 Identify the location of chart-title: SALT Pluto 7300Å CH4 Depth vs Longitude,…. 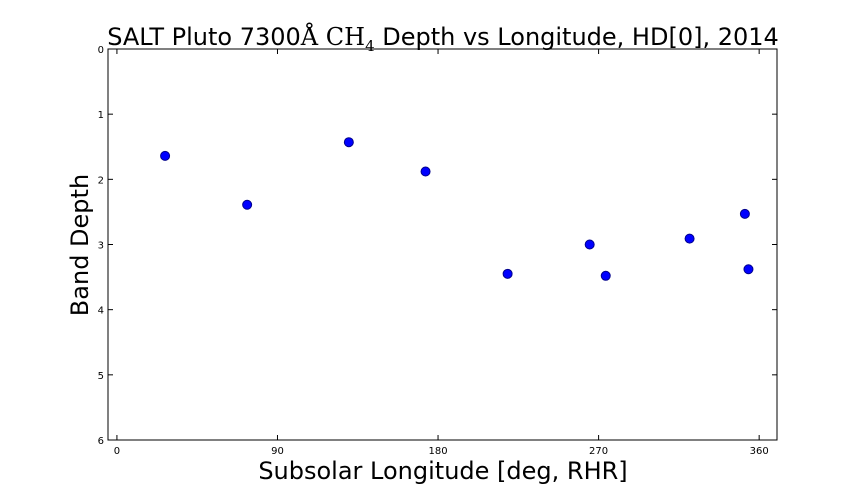
(443, 38).